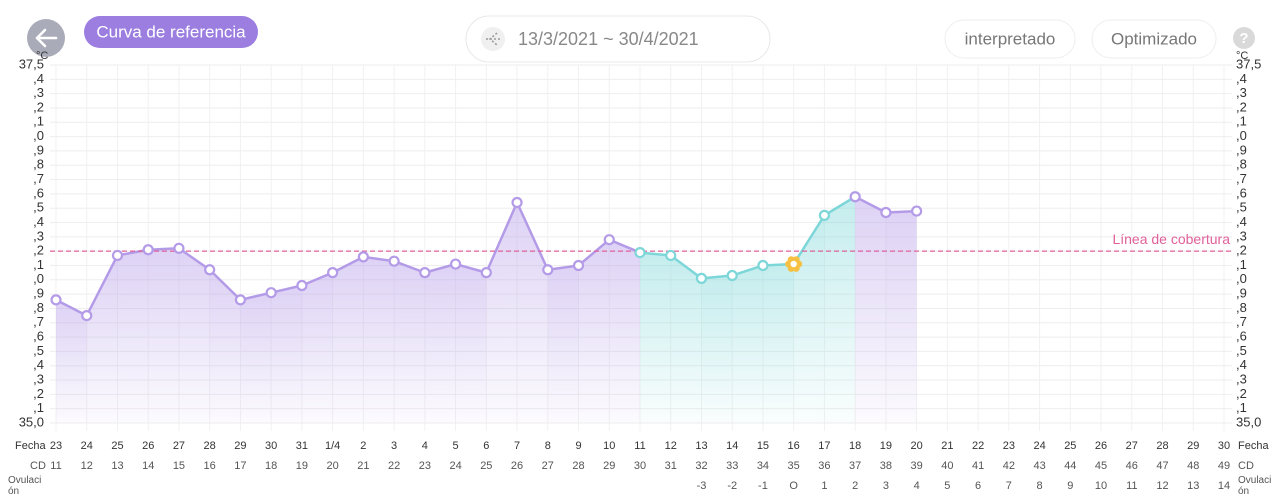  What do you see at coordinates (38, 221) in the screenshot?
I see `y-tick-label: ,4` at bounding box center [38, 221].